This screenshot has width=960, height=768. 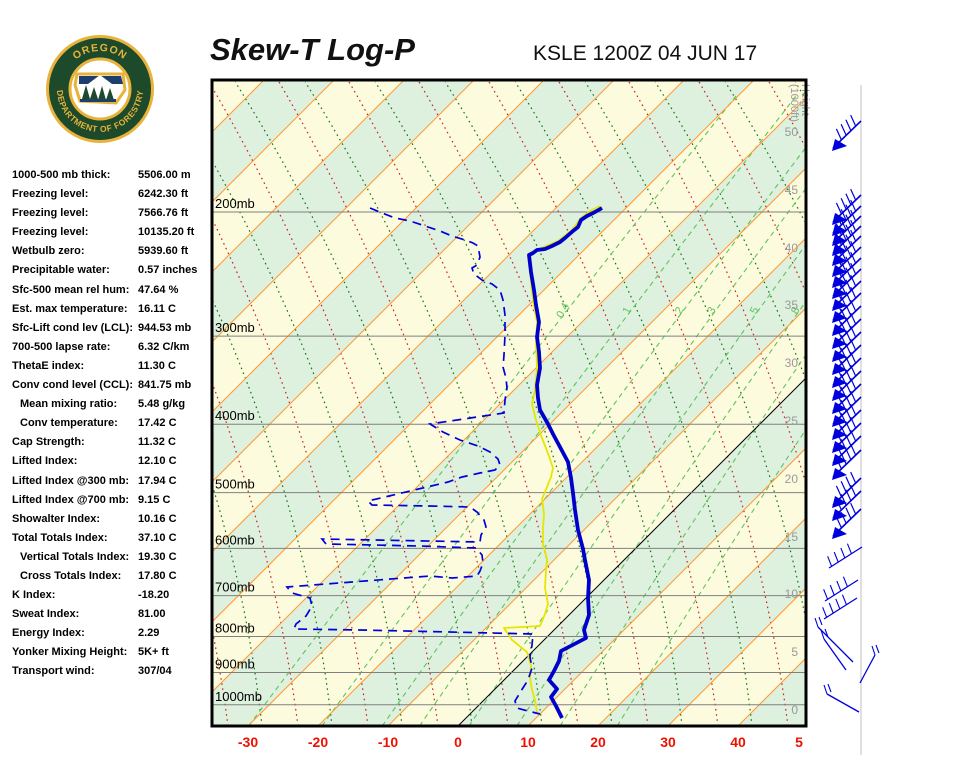 What do you see at coordinates (157, 442) in the screenshot?
I see `stat-value: 11.32 C` at bounding box center [157, 442].